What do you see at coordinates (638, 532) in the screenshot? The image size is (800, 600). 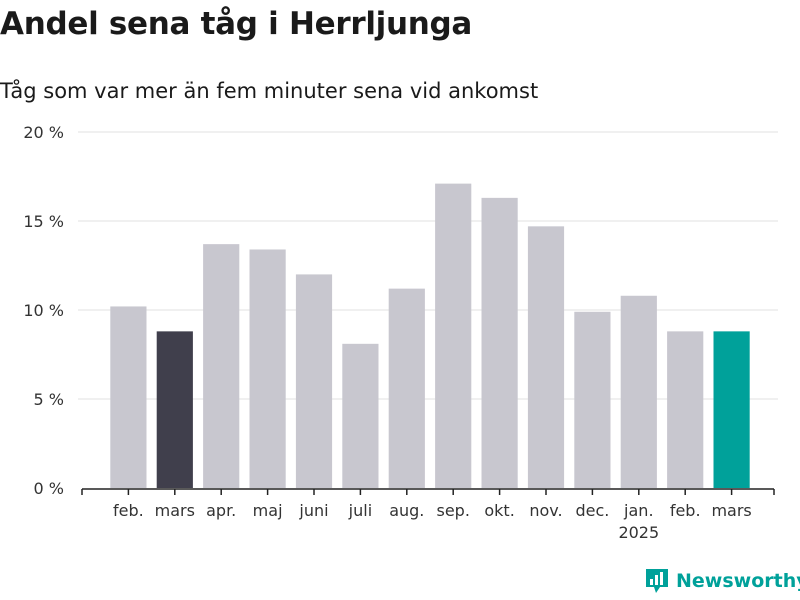 I see `x-tick-year-label: 2025` at bounding box center [638, 532].